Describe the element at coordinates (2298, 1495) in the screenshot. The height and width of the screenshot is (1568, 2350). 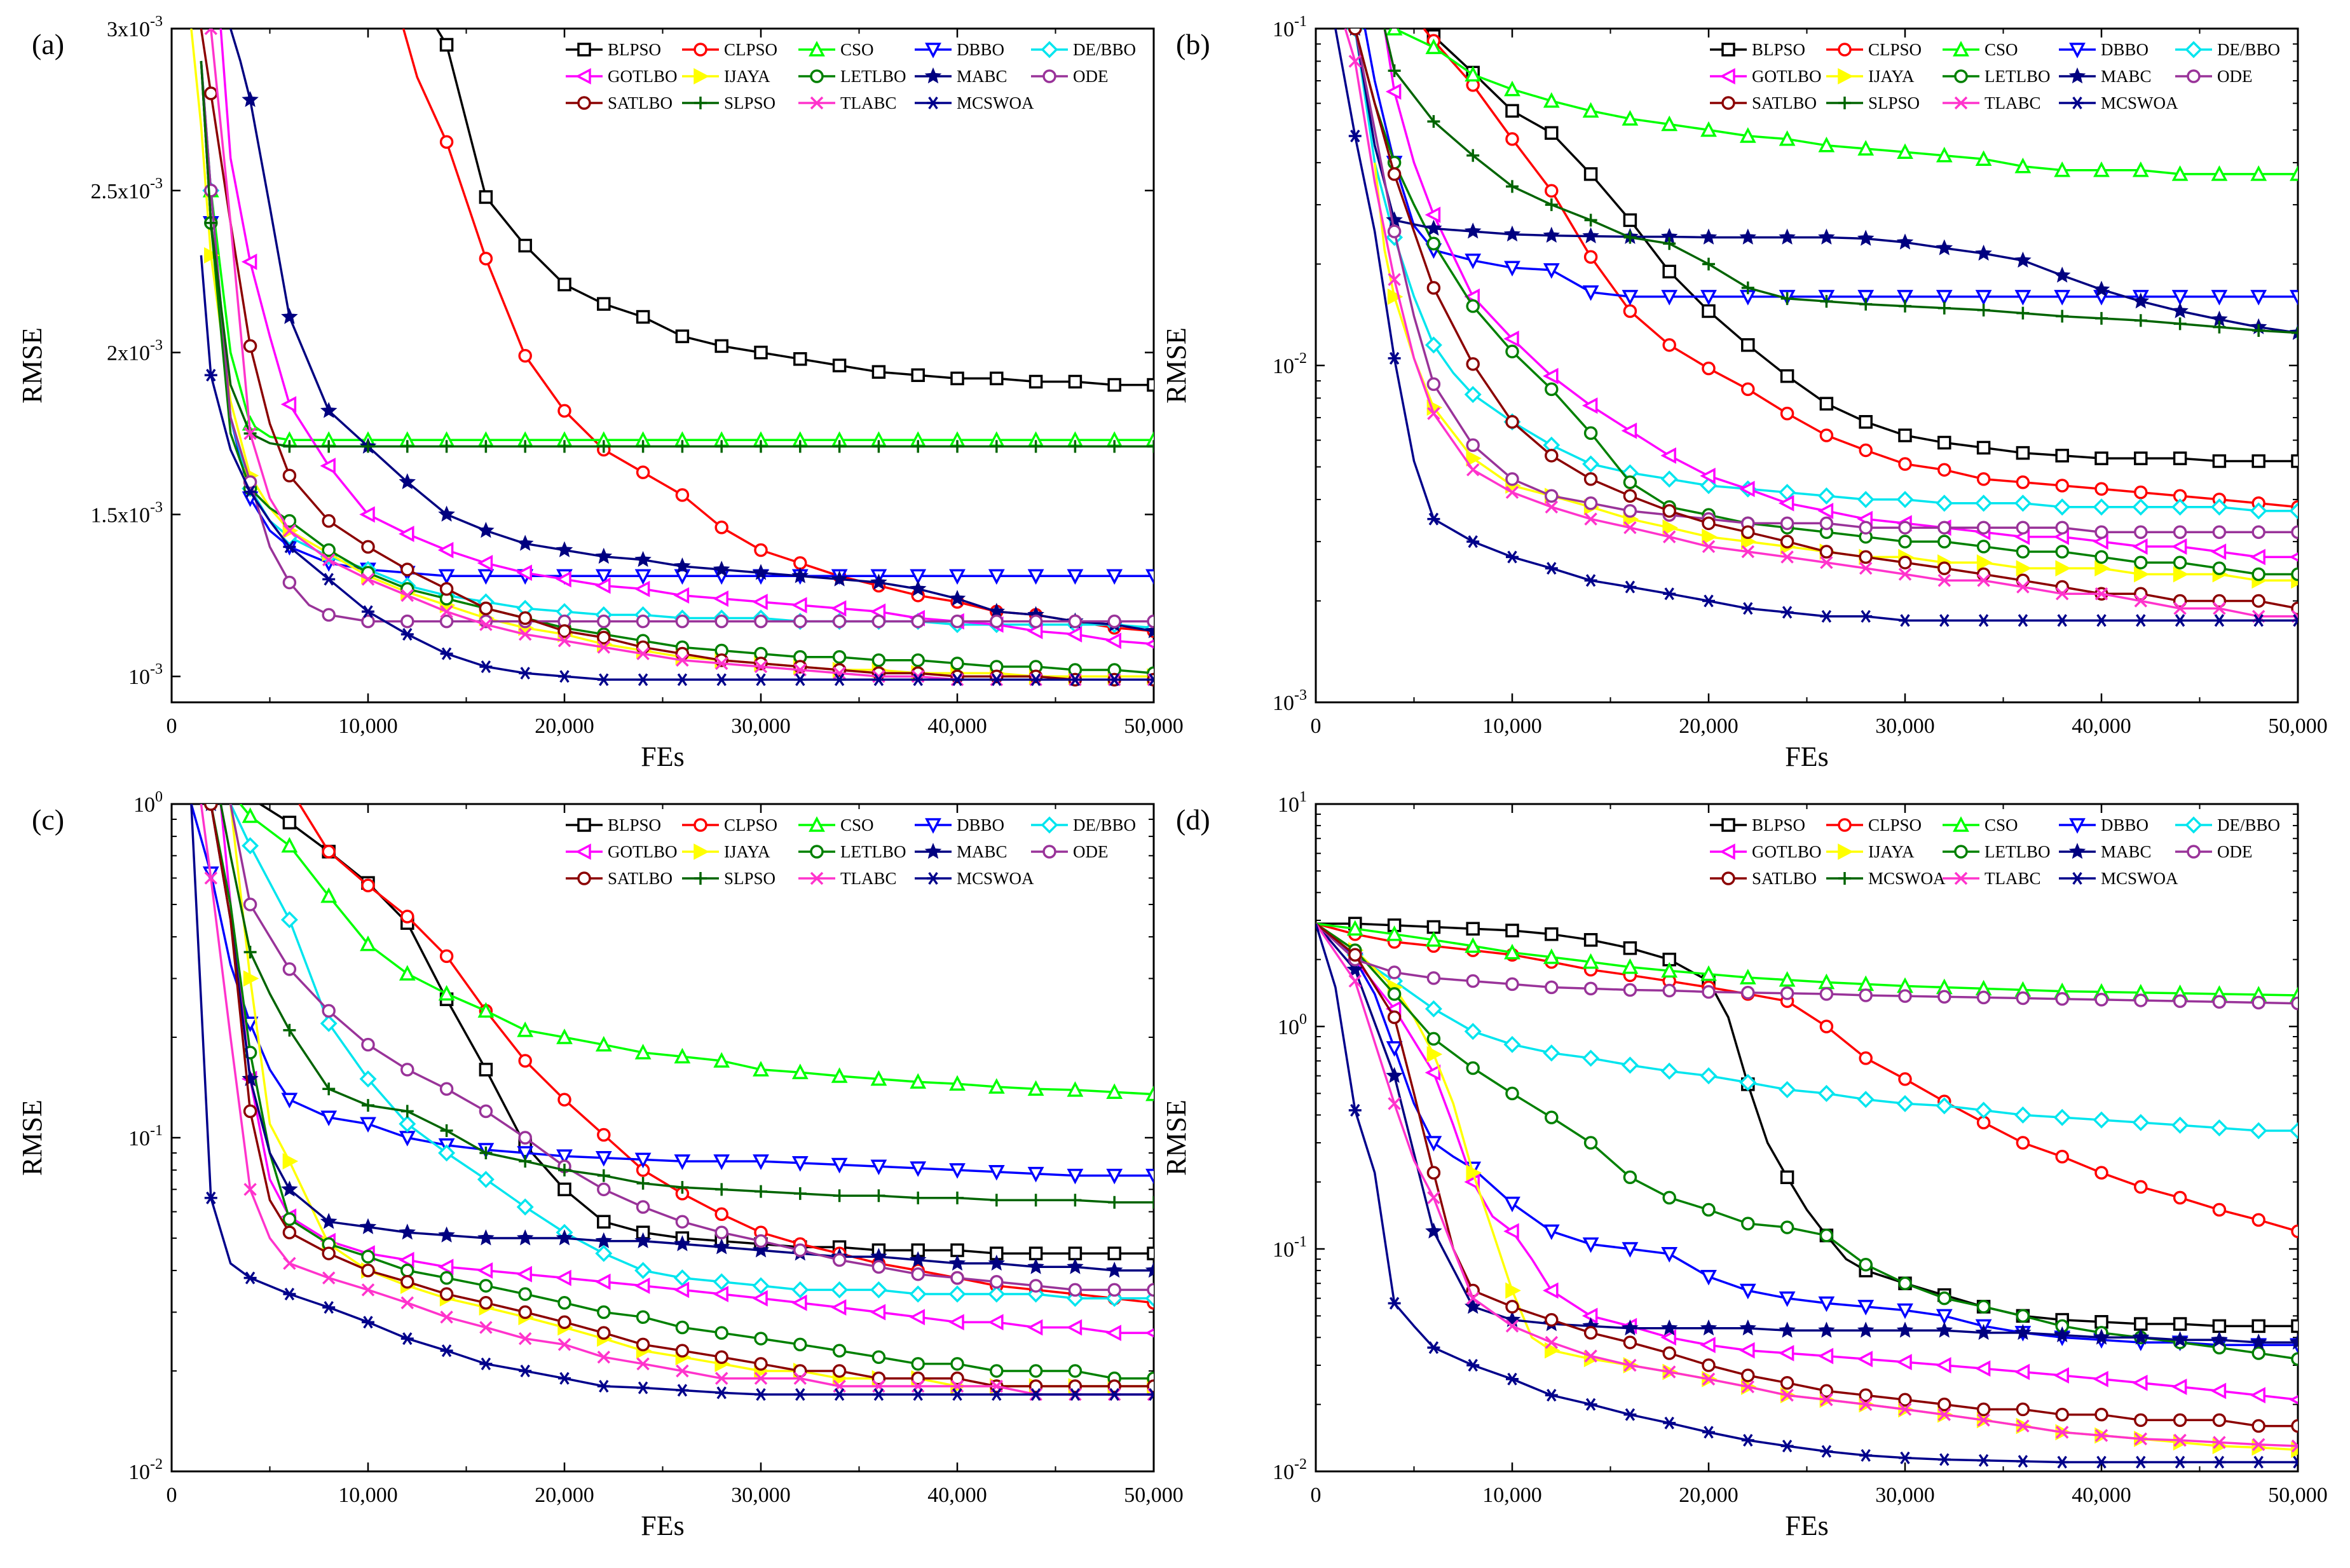
I see `panel-d-x-tick-label: 50,000` at that location.